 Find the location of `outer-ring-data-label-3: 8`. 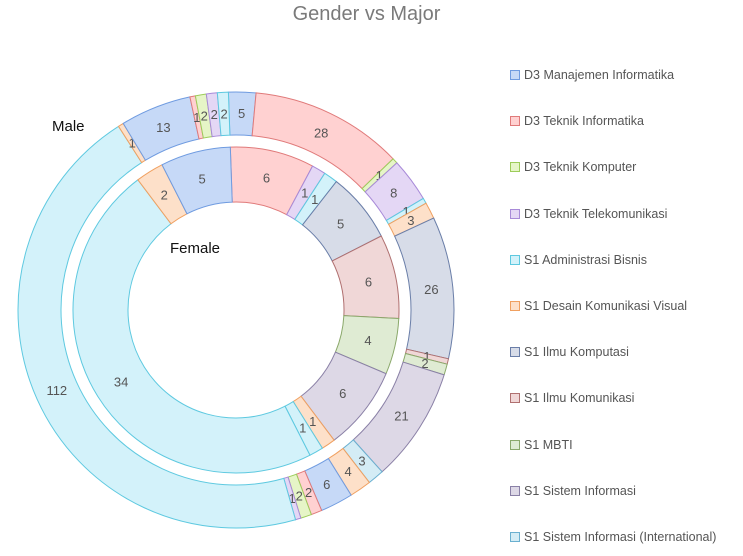

outer-ring-data-label-3: 8 is located at coordinates (393, 192).